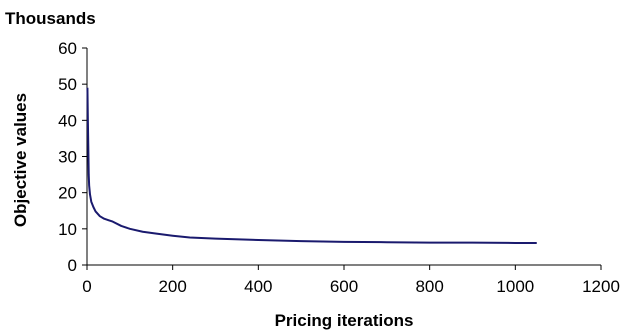 This screenshot has width=624, height=332. Describe the element at coordinates (429, 286) in the screenshot. I see `x-tick-label: 800` at that location.